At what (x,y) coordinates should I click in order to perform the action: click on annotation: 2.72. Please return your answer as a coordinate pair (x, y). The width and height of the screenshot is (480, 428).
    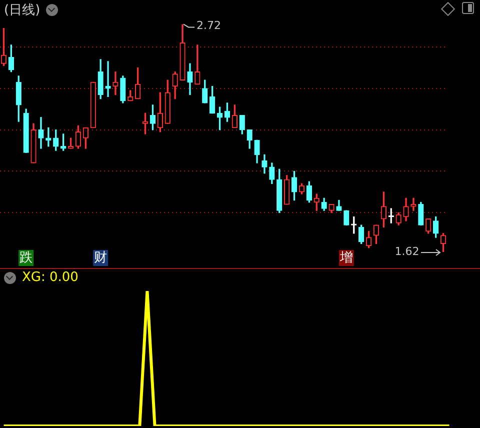
    Looking at the image, I should click on (209, 25).